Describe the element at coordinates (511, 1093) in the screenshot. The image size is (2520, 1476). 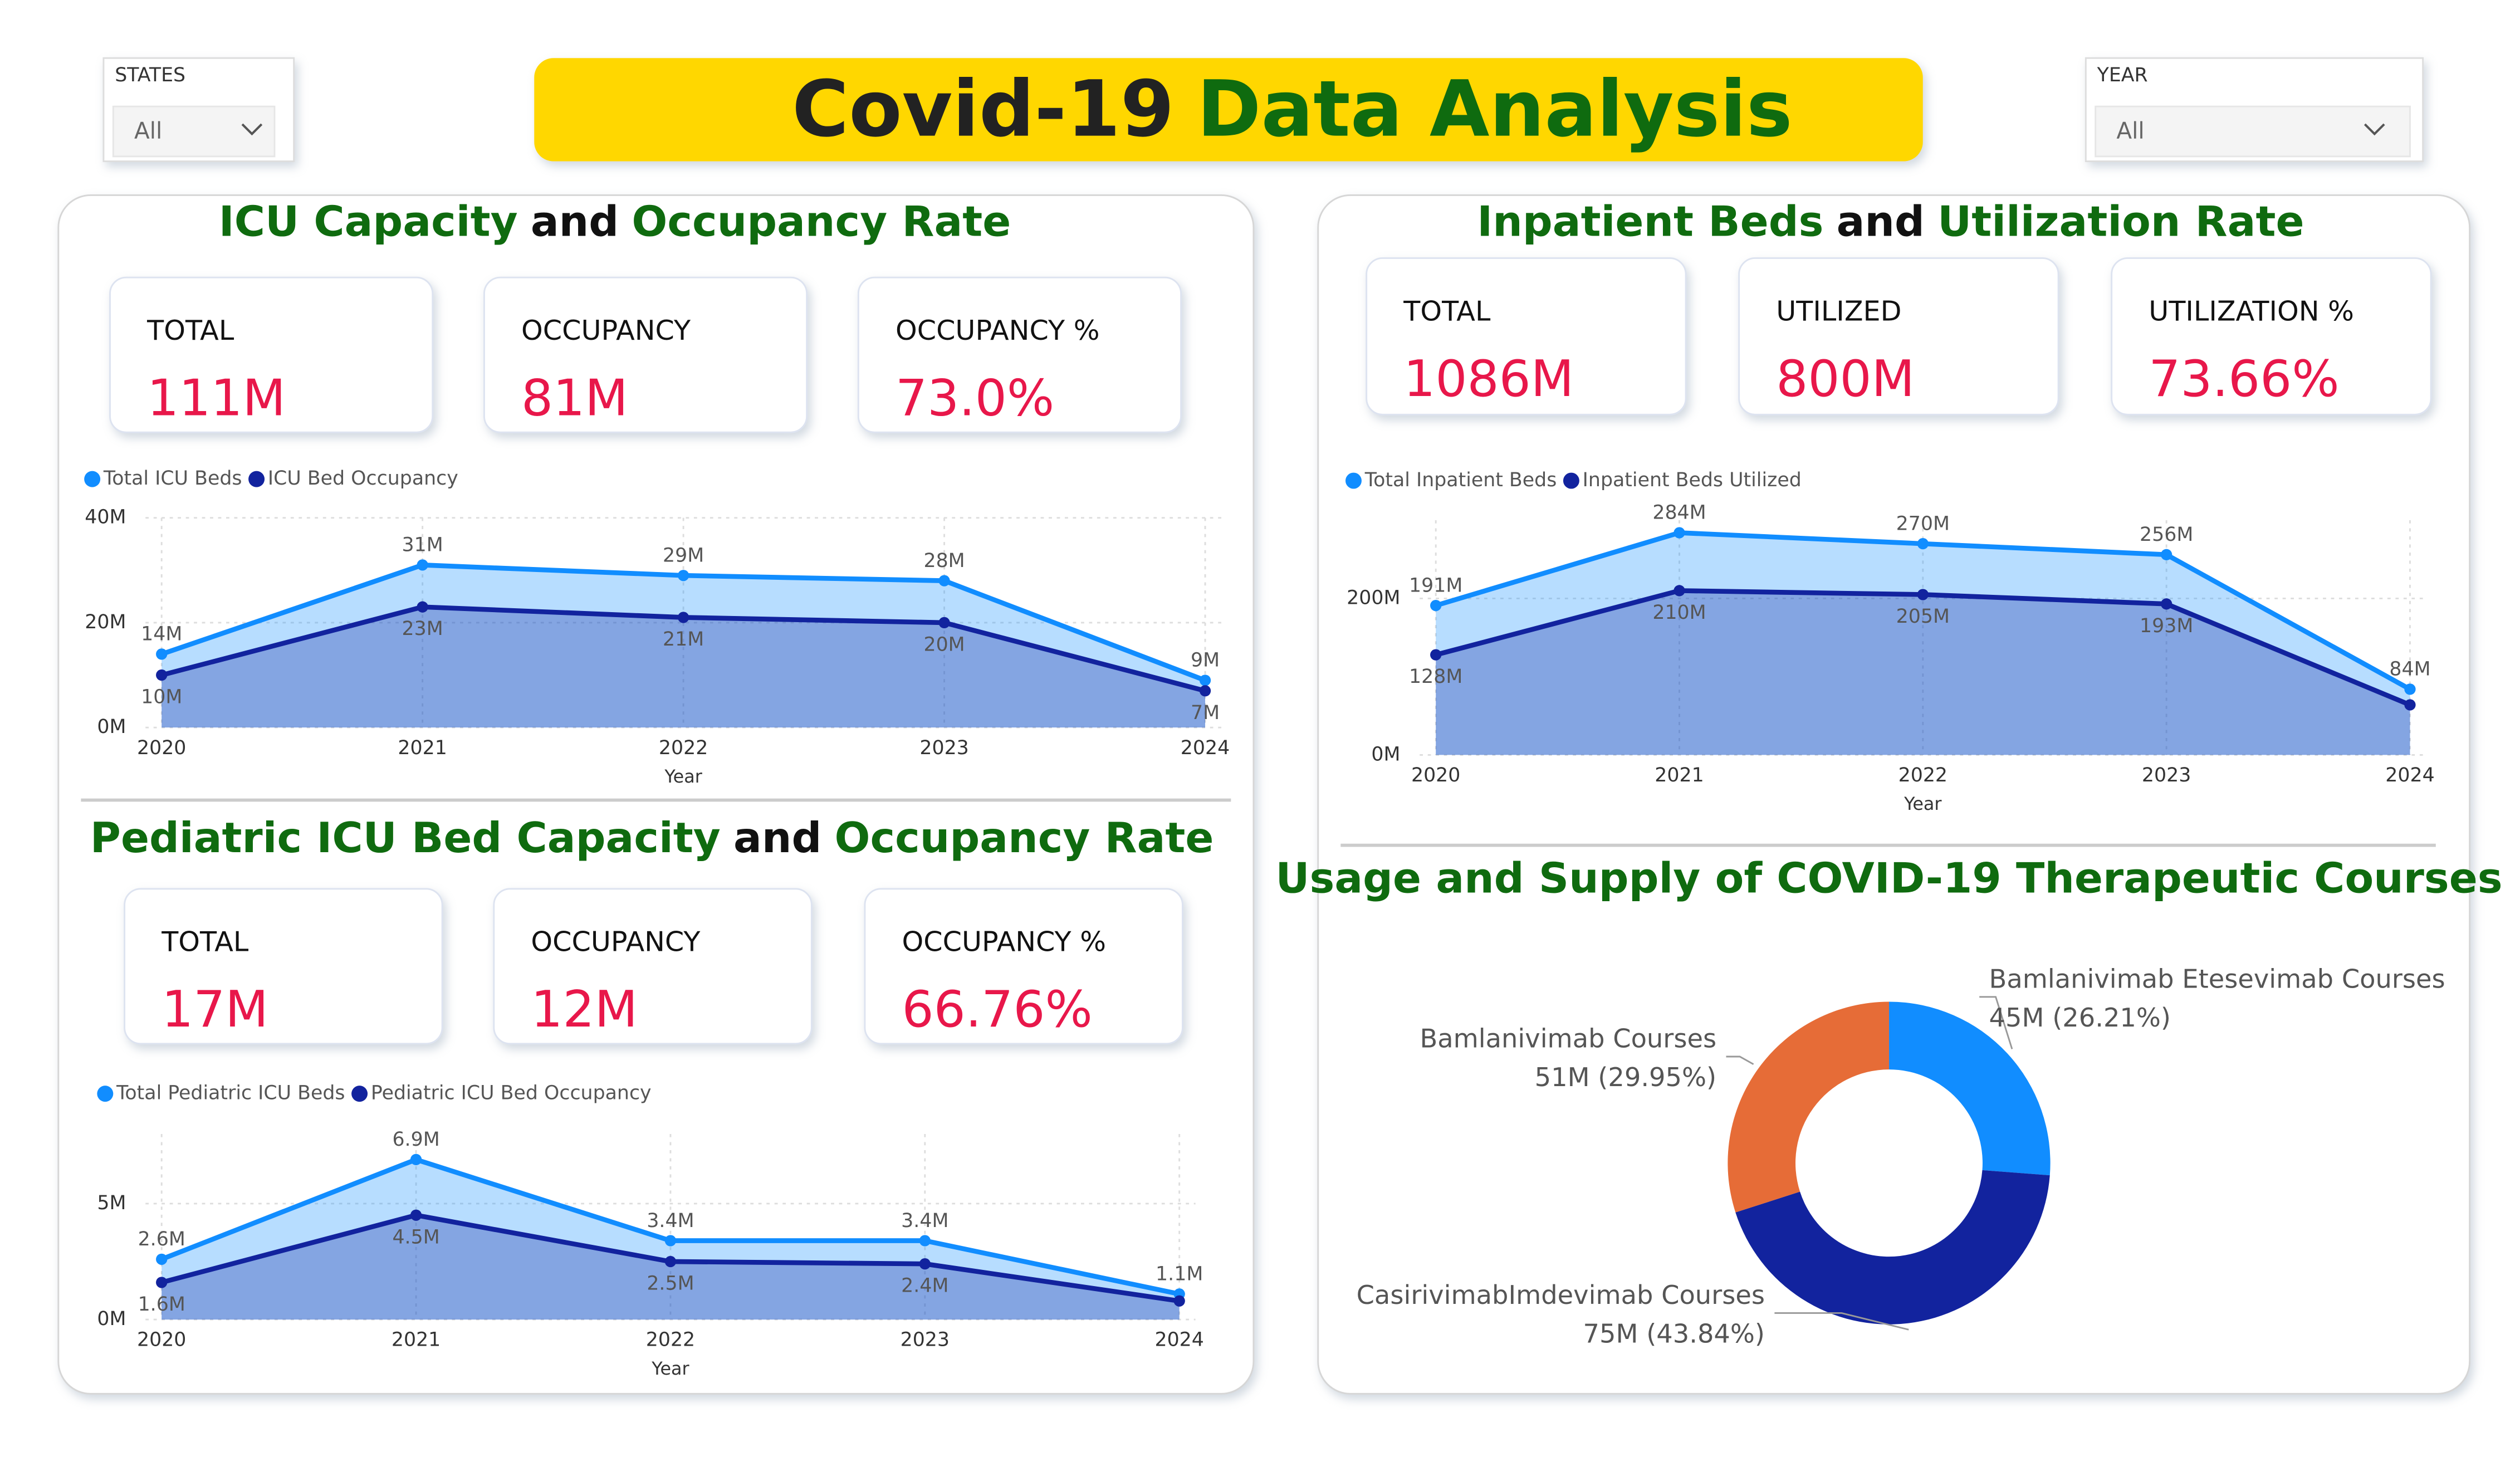
I see `legend-label: Pediatric ICU Bed Occupancy` at that location.